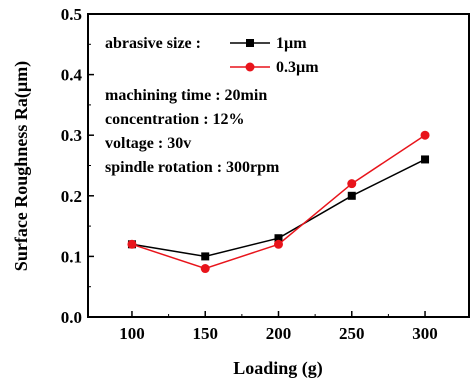 Image resolution: width=476 pixels, height=383 pixels. Describe the element at coordinates (21, 166) in the screenshot. I see `y-axis-label: Surface Roughness Ra(µm)` at that location.